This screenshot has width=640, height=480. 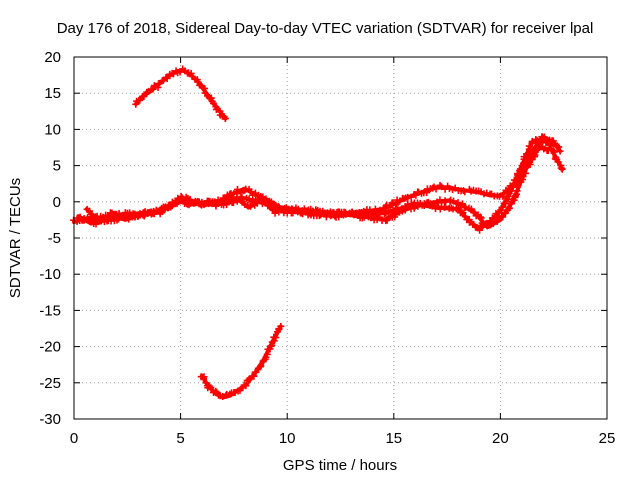 What do you see at coordinates (340, 465) in the screenshot?
I see `x-axis-label: GPS time / hours` at bounding box center [340, 465].